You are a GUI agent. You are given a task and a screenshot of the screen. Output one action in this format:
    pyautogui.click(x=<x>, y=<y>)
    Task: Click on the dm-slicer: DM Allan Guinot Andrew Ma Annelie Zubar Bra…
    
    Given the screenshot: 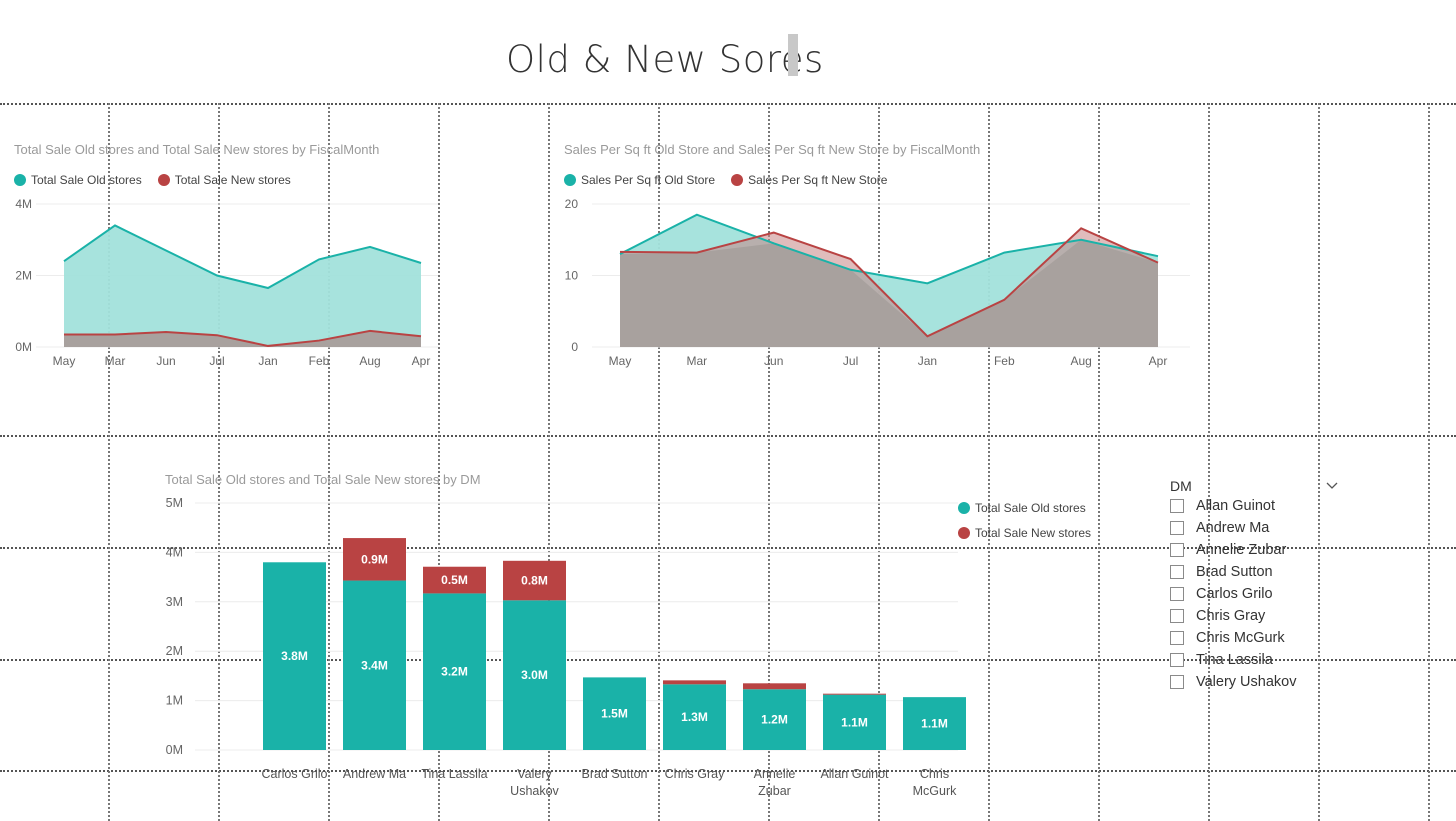 What is the action you would take?
    pyautogui.click(x=1255, y=585)
    